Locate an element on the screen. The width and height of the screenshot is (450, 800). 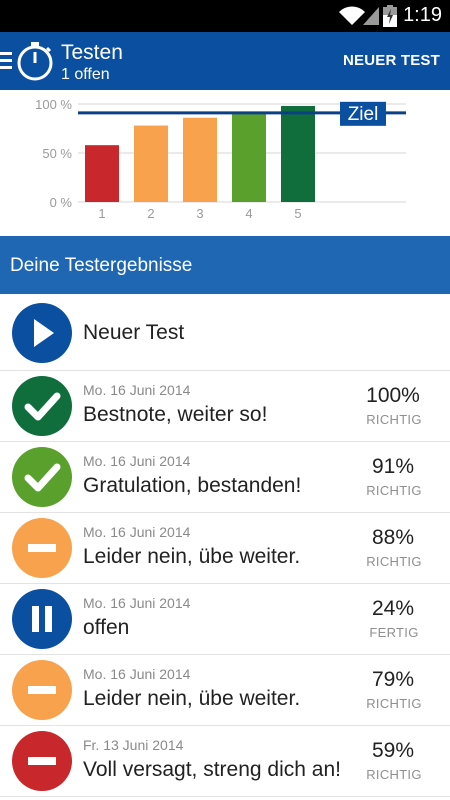
x-tick-label: 1 is located at coordinates (101, 213).